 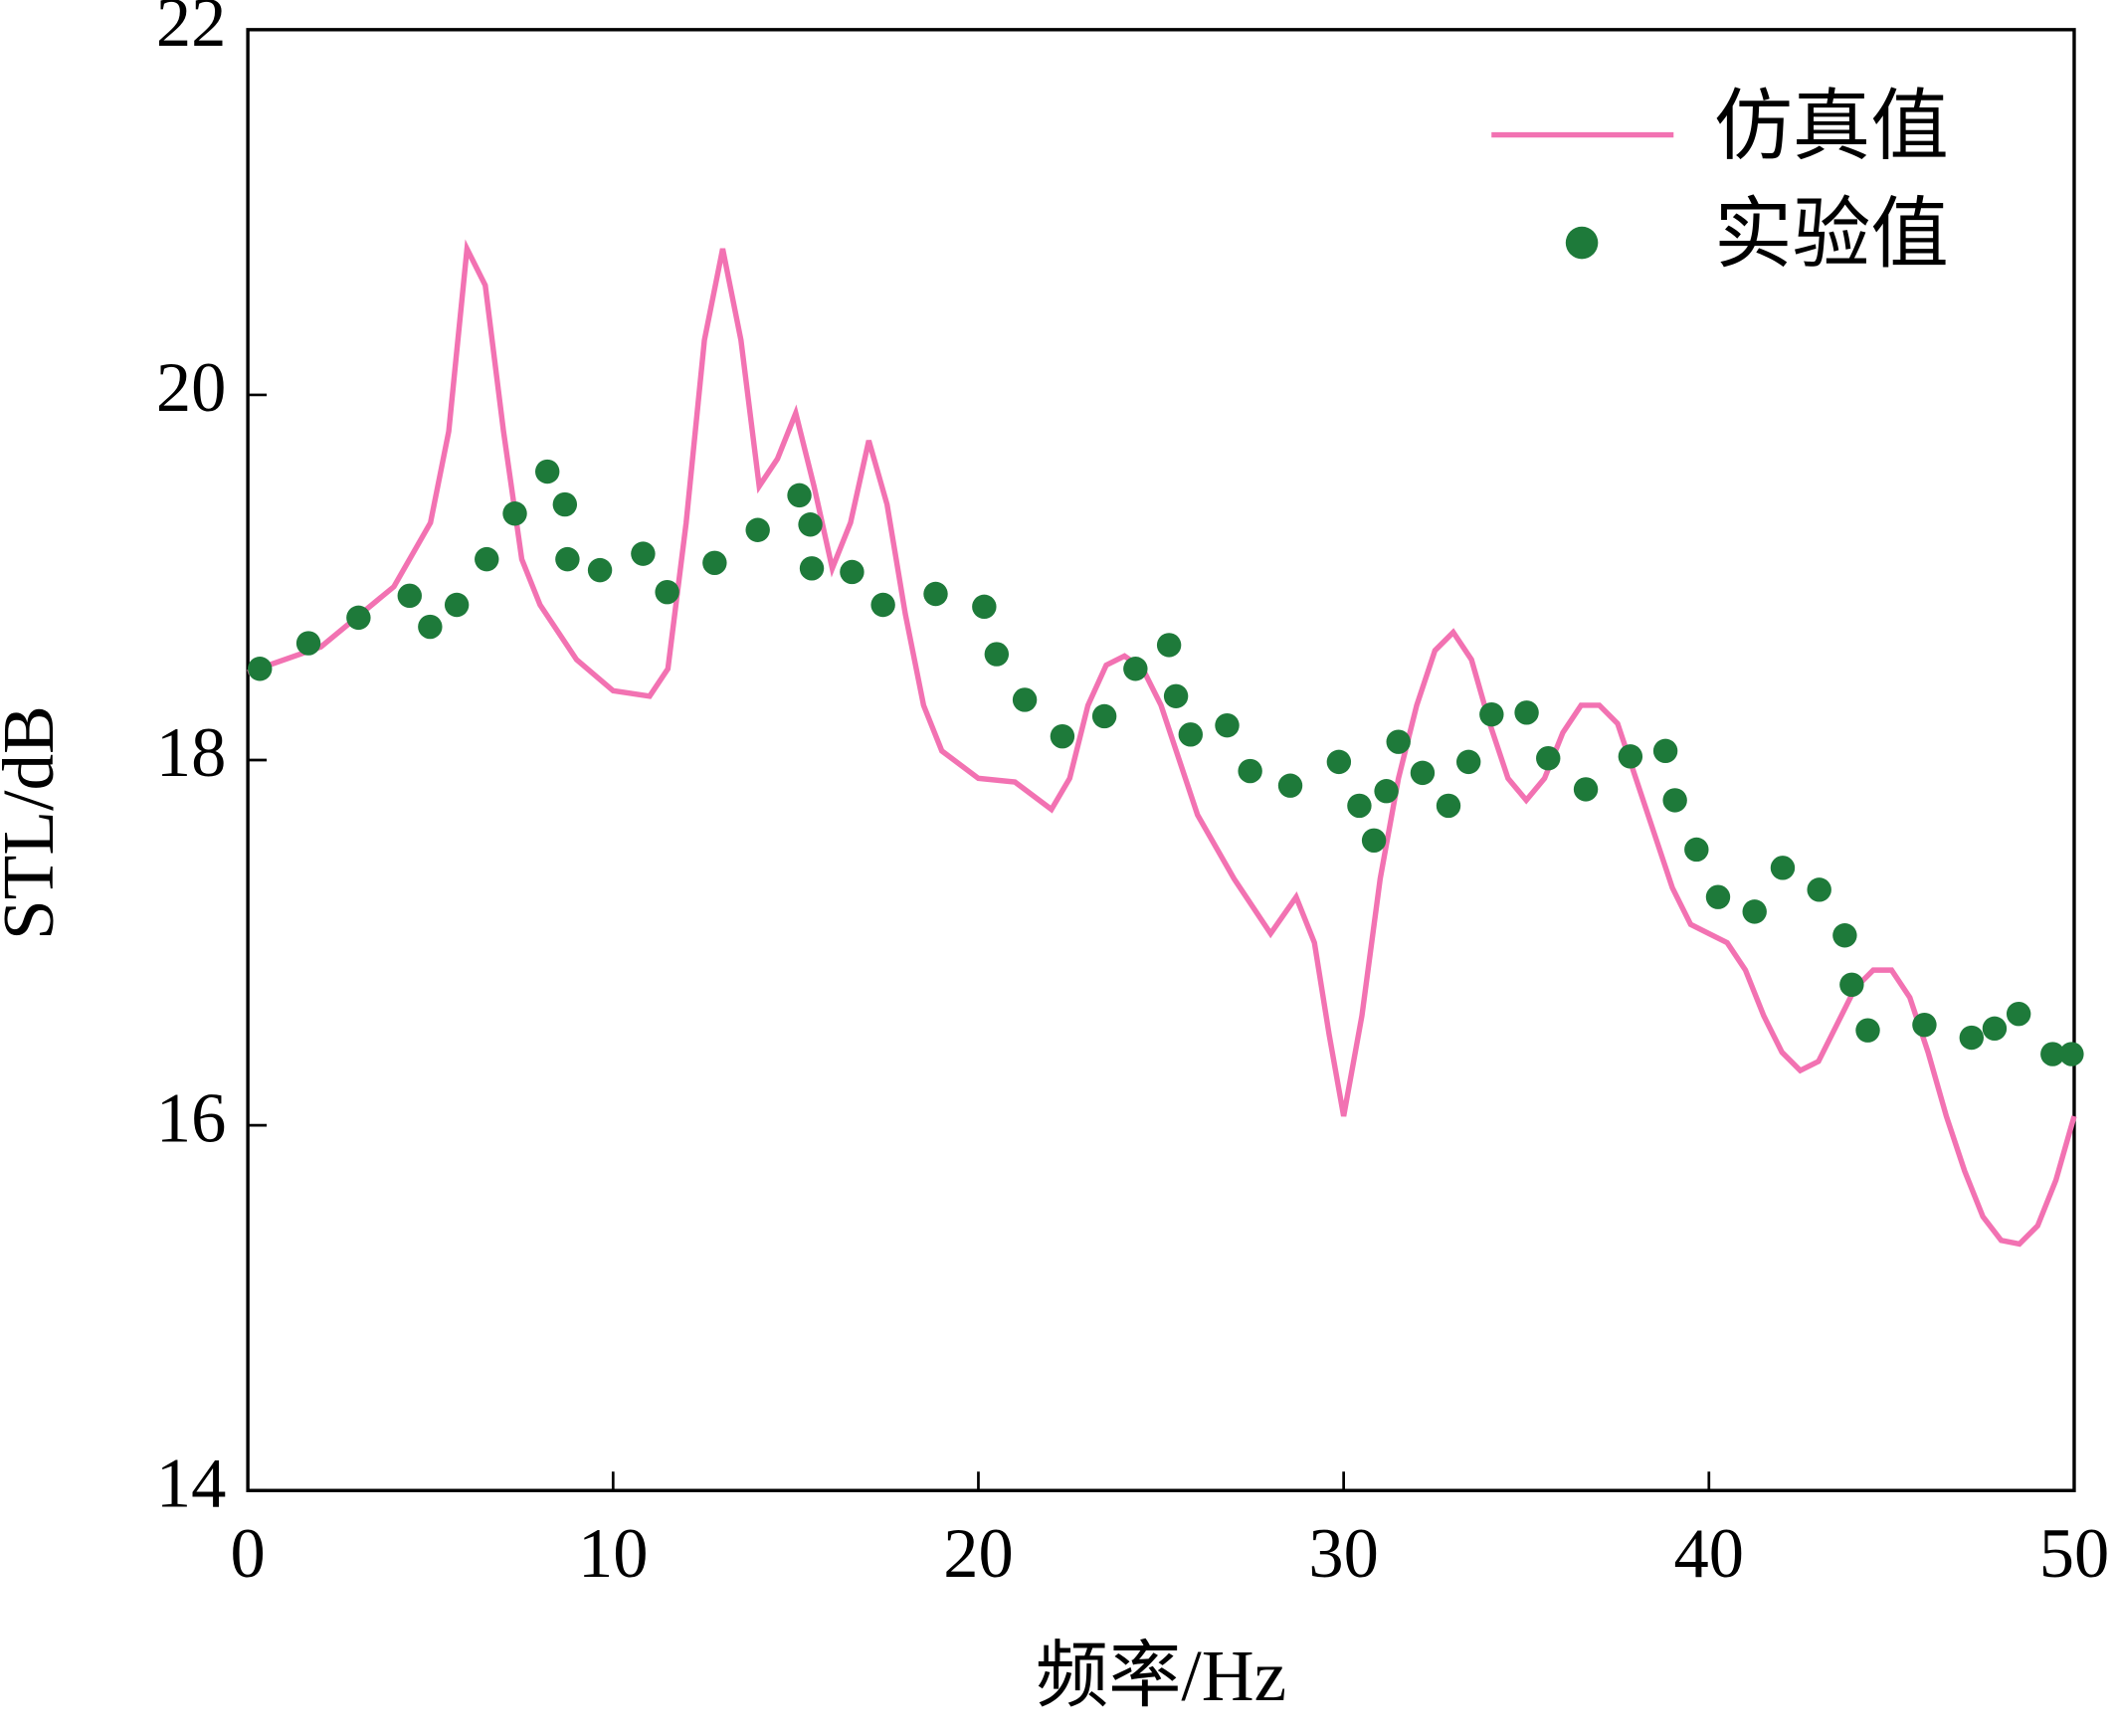 I want to click on x-tick-label: 0, so click(x=247, y=1554).